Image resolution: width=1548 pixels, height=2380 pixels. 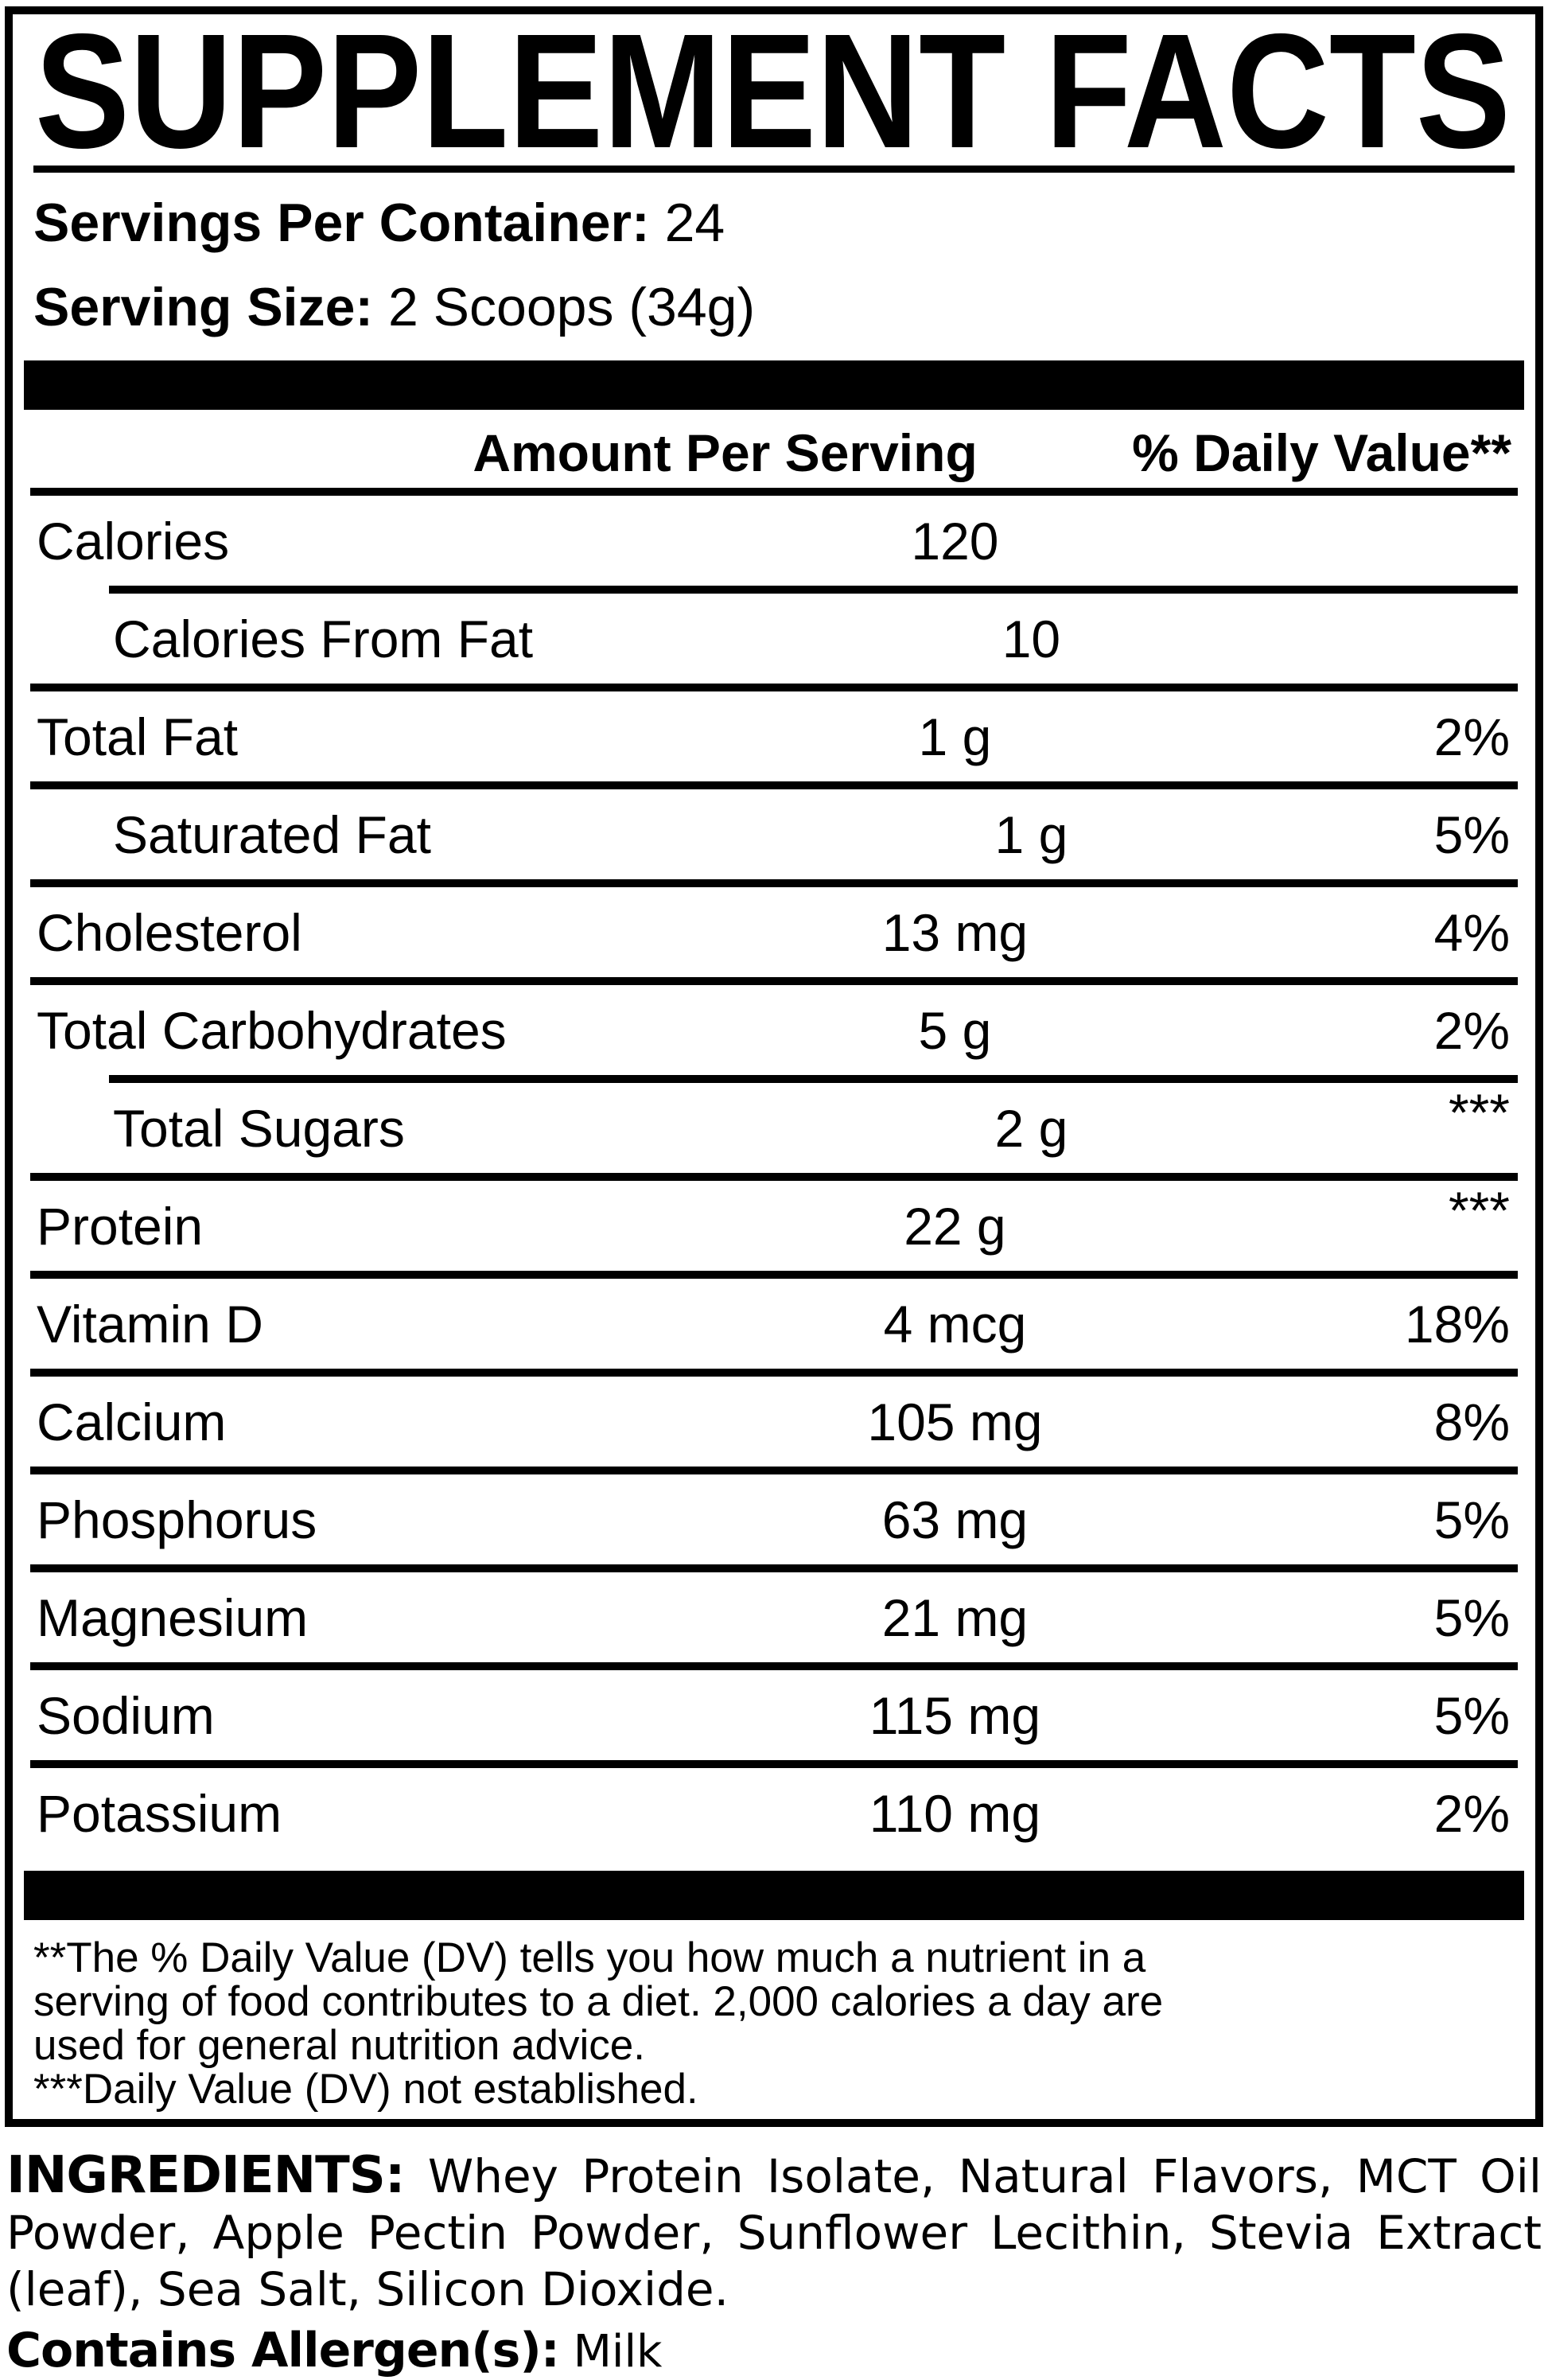 What do you see at coordinates (159, 1813) in the screenshot?
I see `nutrient-label: Potassium` at bounding box center [159, 1813].